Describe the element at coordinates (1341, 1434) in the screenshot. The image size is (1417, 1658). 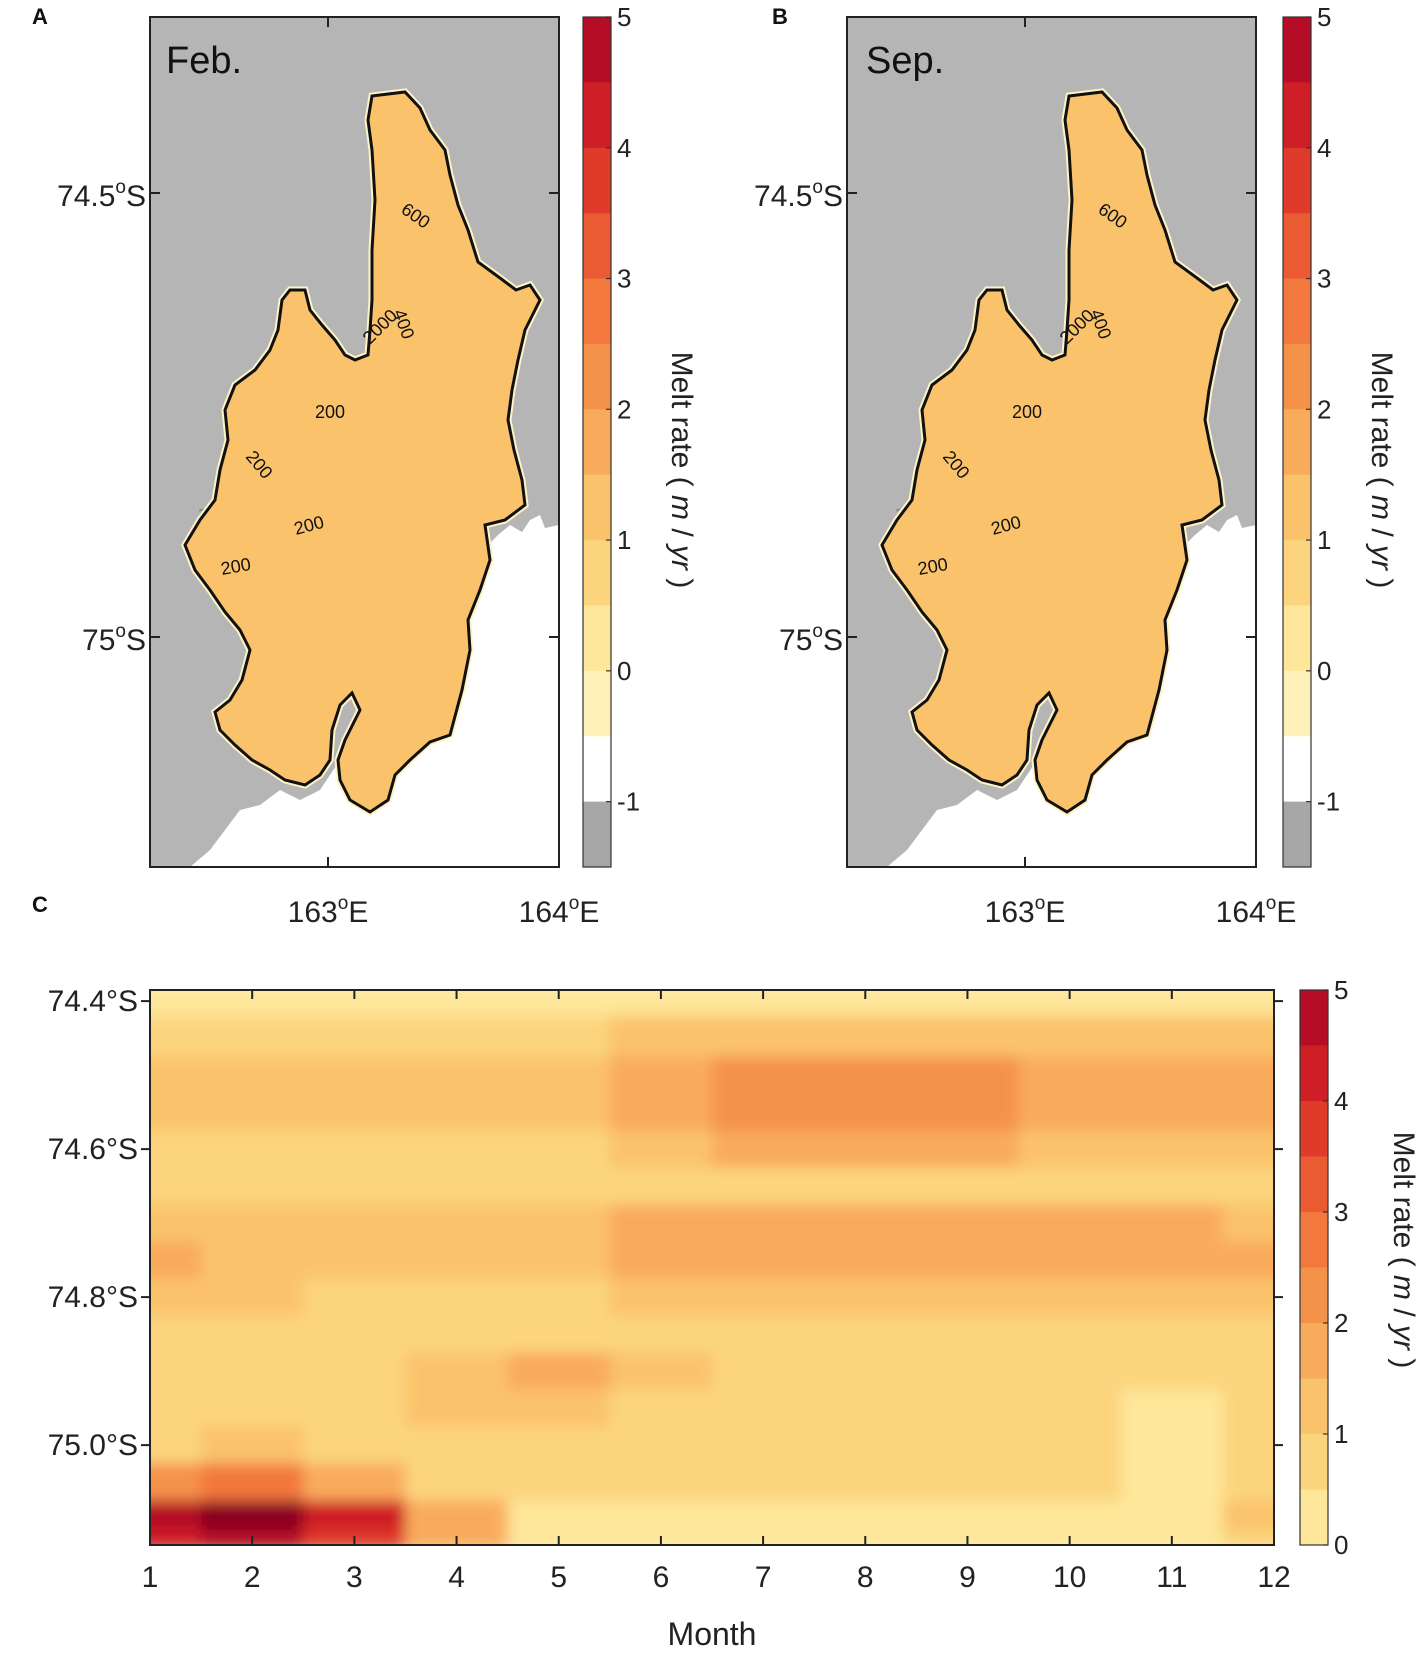
I see `panel-c-colorbar-tick-label: 1` at that location.